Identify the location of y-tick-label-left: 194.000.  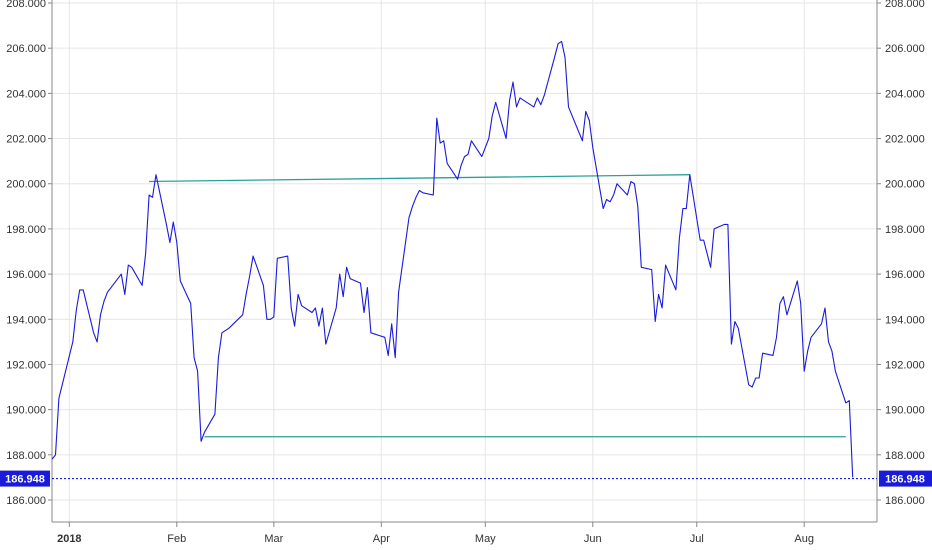
(26, 320).